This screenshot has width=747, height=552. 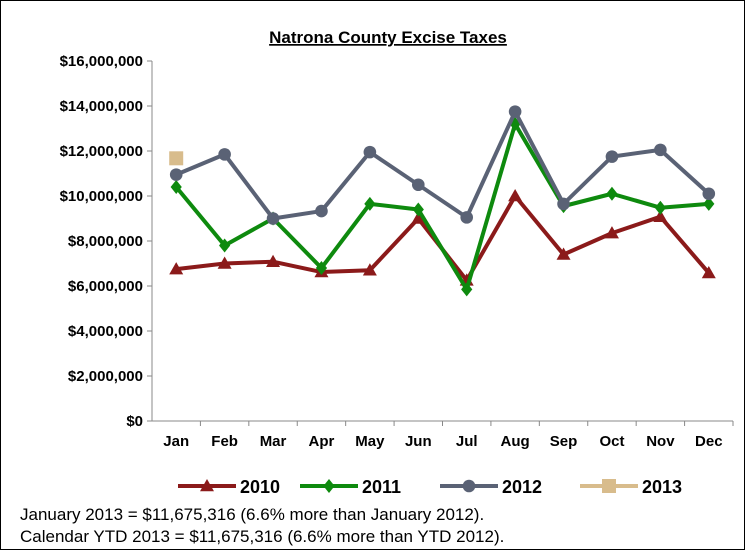 What do you see at coordinates (224, 441) in the screenshot?
I see `x-tick-label: Feb` at bounding box center [224, 441].